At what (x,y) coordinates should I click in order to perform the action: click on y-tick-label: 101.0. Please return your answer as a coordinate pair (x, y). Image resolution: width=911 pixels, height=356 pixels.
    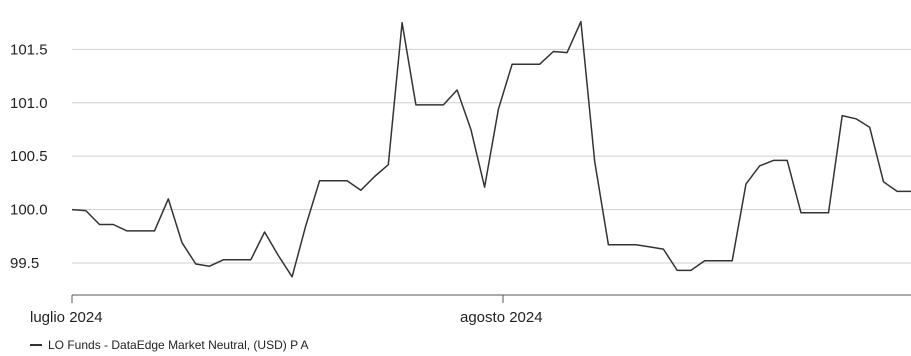
    Looking at the image, I should click on (29, 103).